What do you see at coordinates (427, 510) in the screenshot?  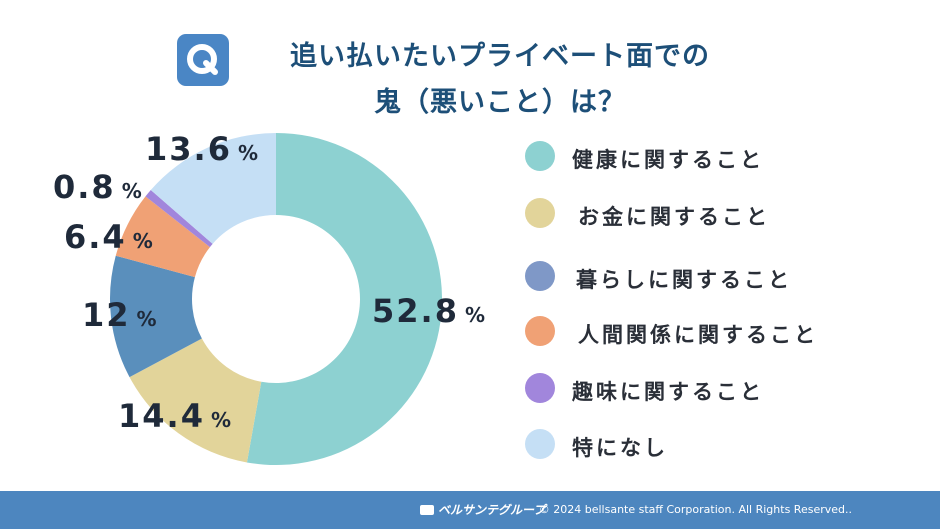 I see `logo-mark-icon` at bounding box center [427, 510].